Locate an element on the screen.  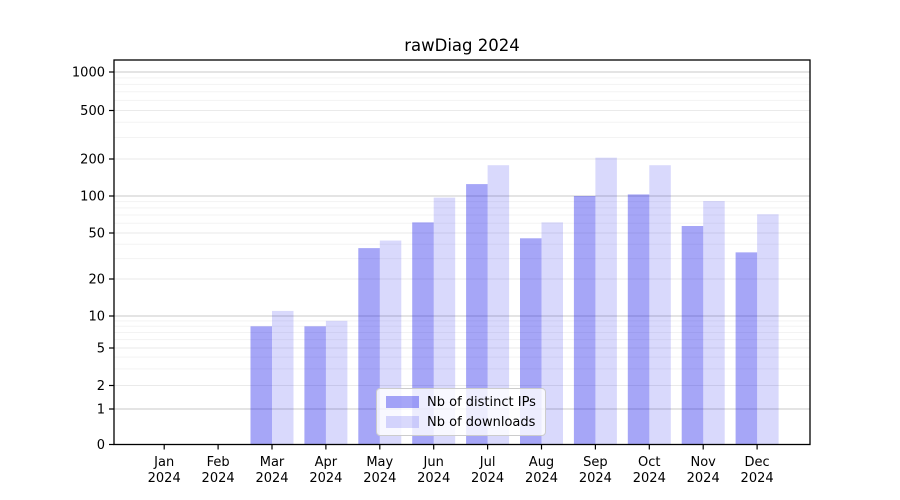
y-tick-label: 10 is located at coordinates (96, 317).